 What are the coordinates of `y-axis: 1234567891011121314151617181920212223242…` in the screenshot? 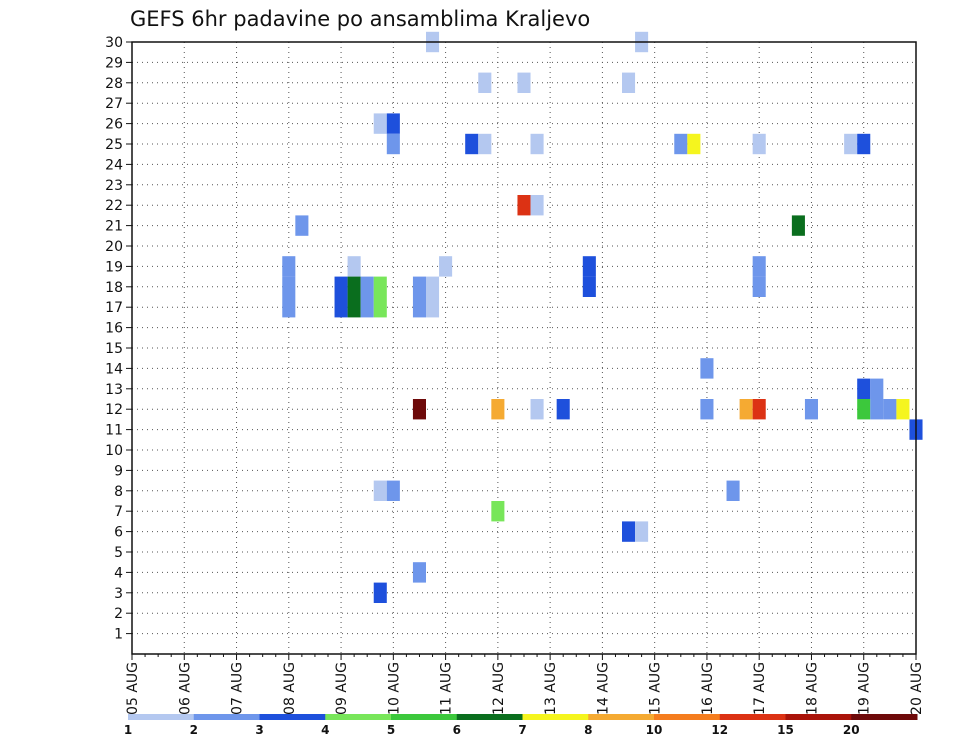 It's located at (118, 339).